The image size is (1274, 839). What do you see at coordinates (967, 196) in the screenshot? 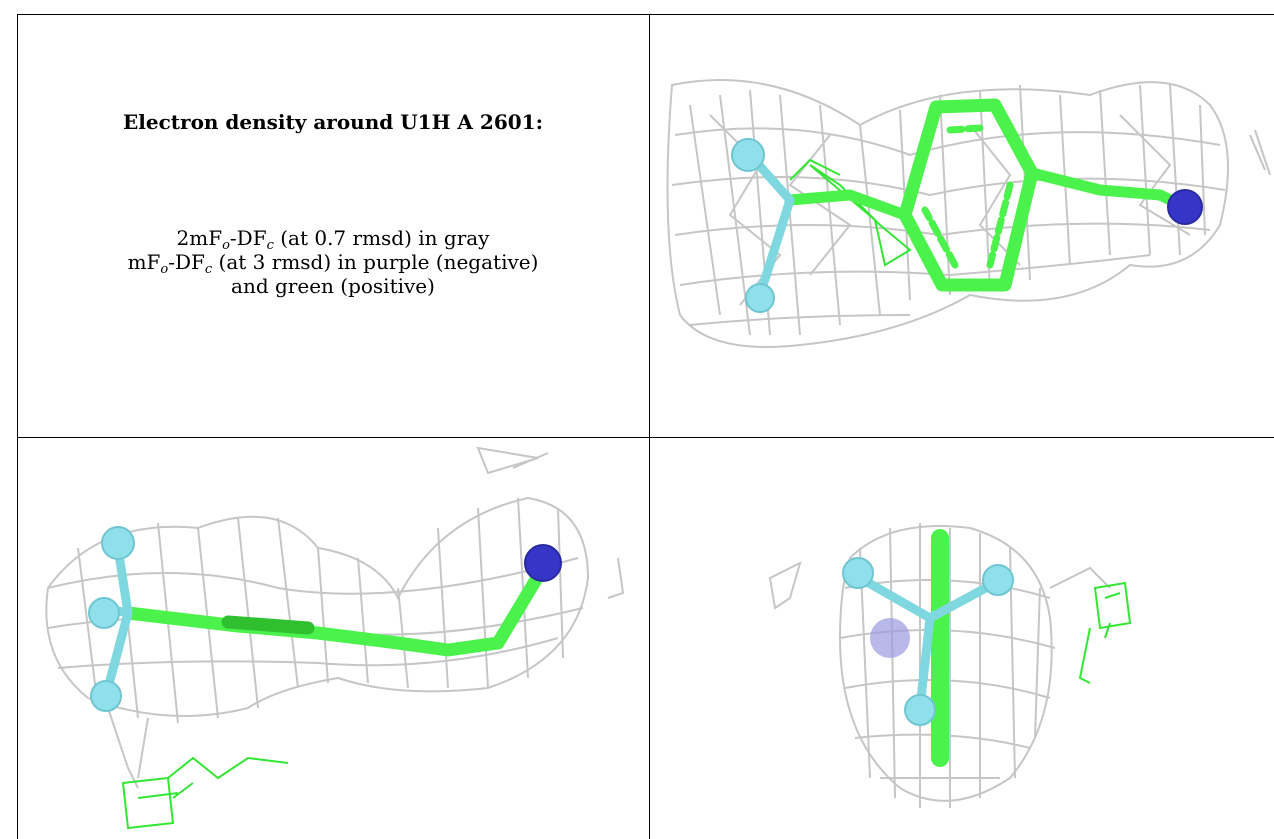
I see `ring-inner-bonds` at bounding box center [967, 196].